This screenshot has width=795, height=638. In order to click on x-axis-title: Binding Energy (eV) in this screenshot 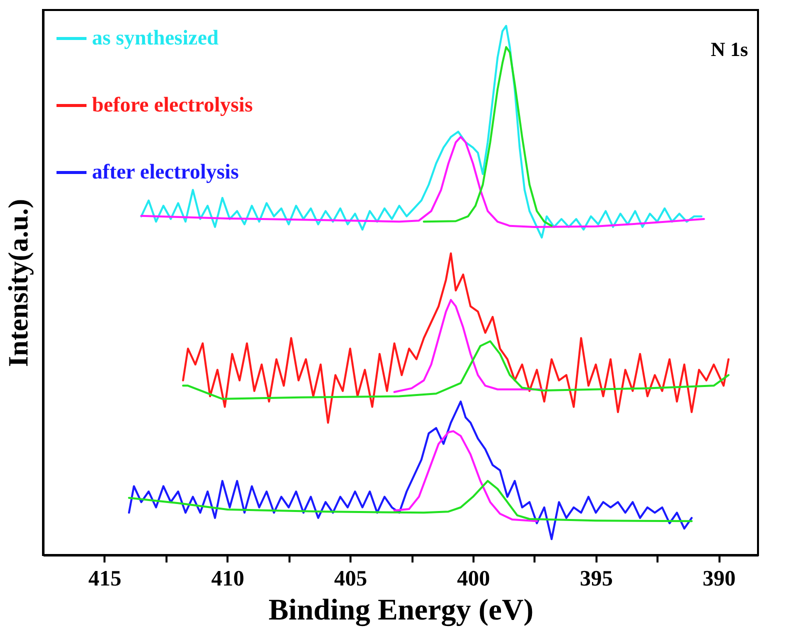, I will do `click(401, 610)`.